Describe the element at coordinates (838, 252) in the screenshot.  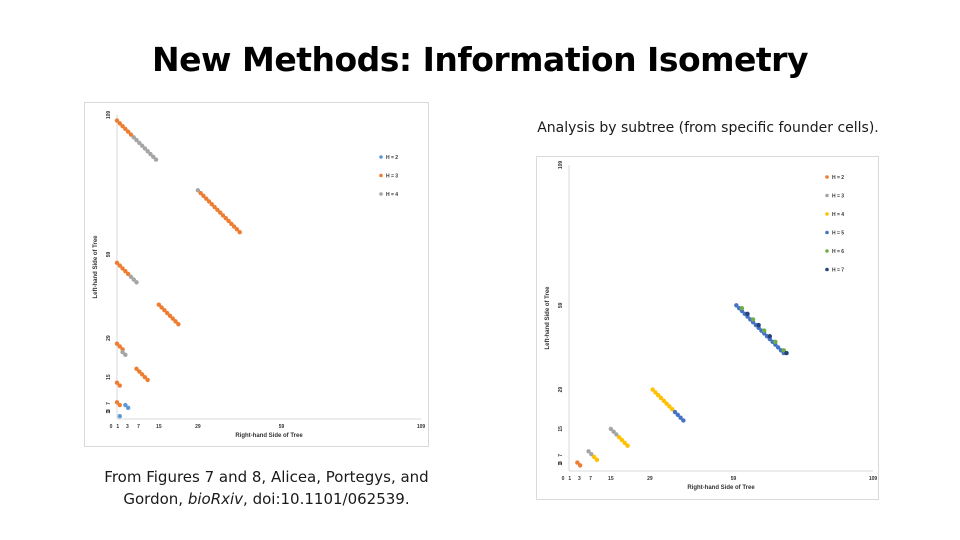
I see `legend-label: H = 6` at that location.